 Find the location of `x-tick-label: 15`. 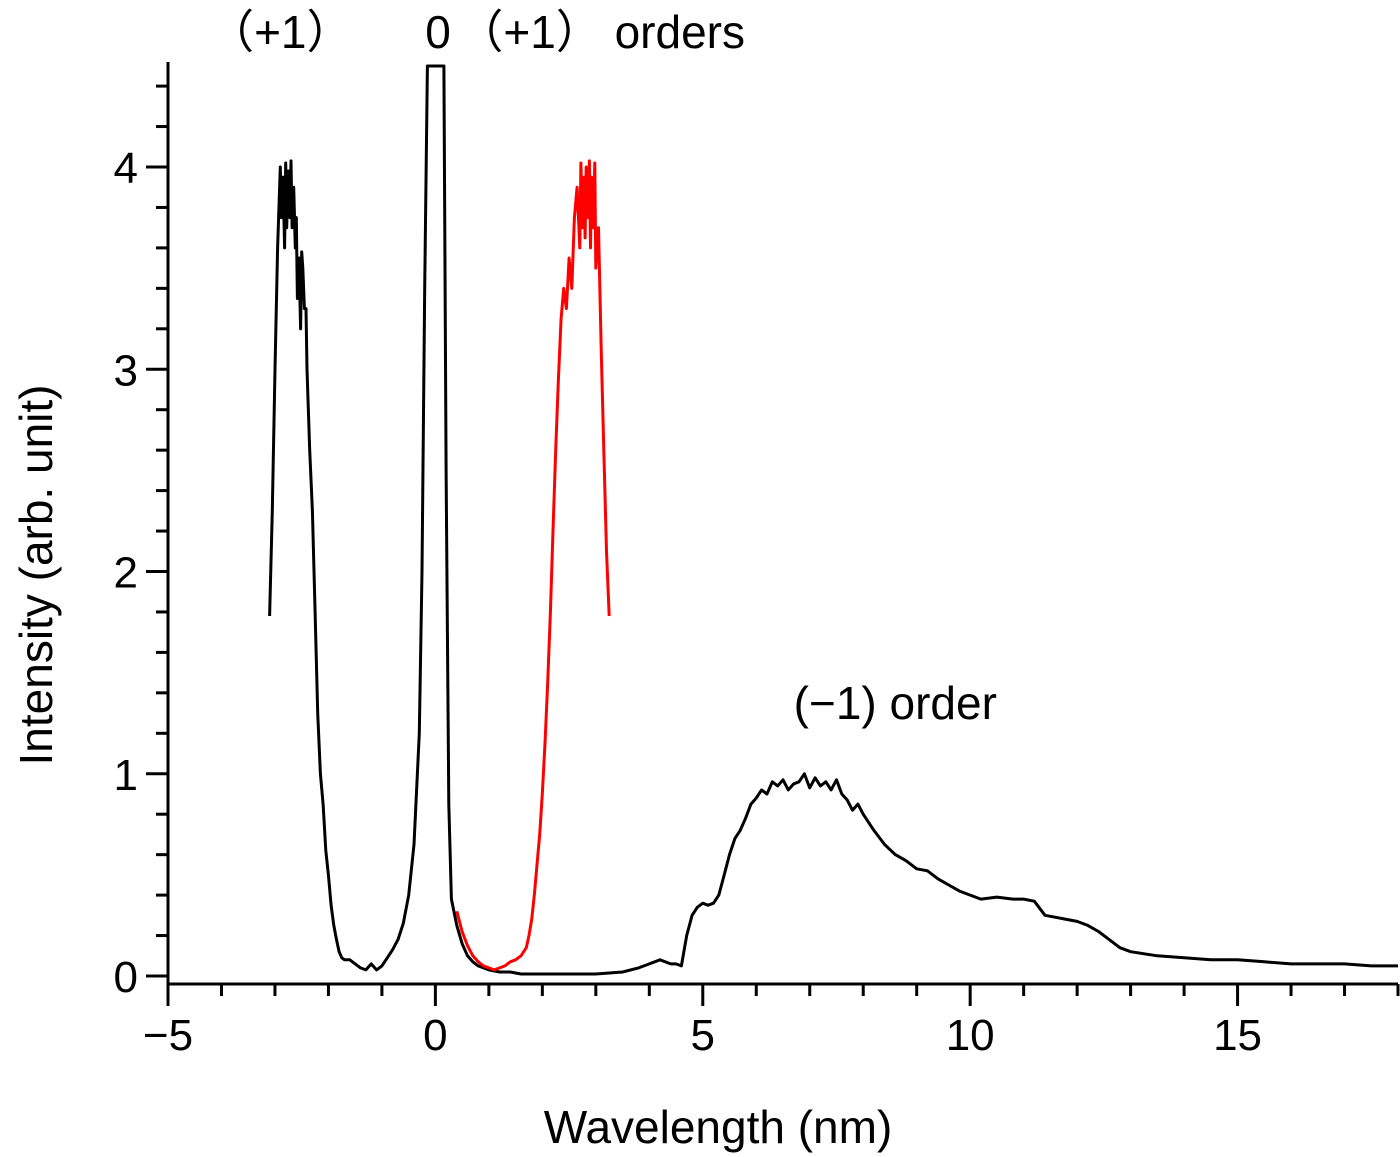

x-tick-label: 15 is located at coordinates (1237, 1035).